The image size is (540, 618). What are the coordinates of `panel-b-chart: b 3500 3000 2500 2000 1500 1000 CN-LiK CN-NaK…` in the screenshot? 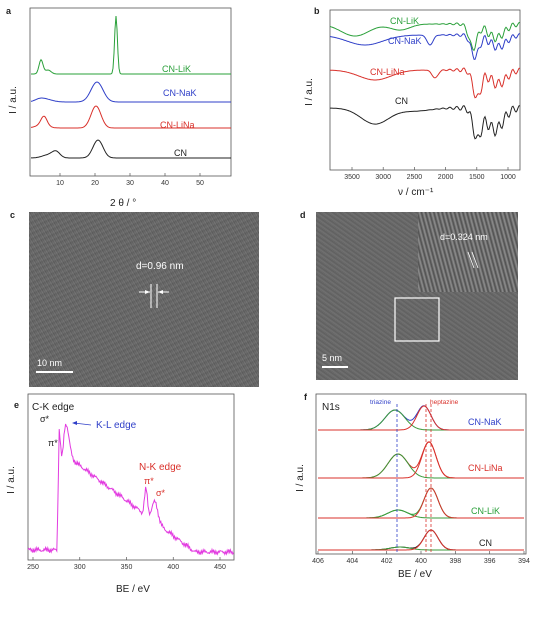 It's located at (412, 102).